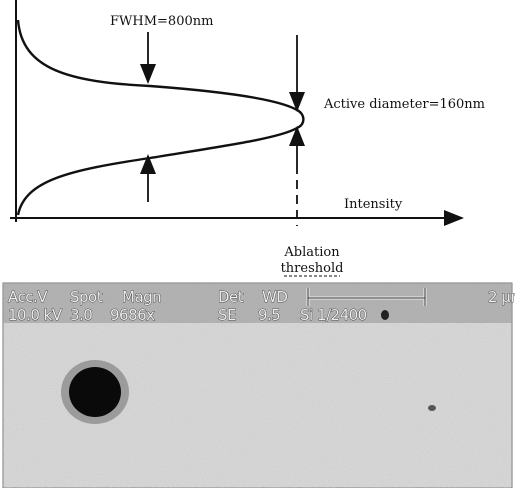 Image resolution: width=515 pixels, height=488 pixels. I want to click on sem-header-text: 3.0, so click(81, 315).